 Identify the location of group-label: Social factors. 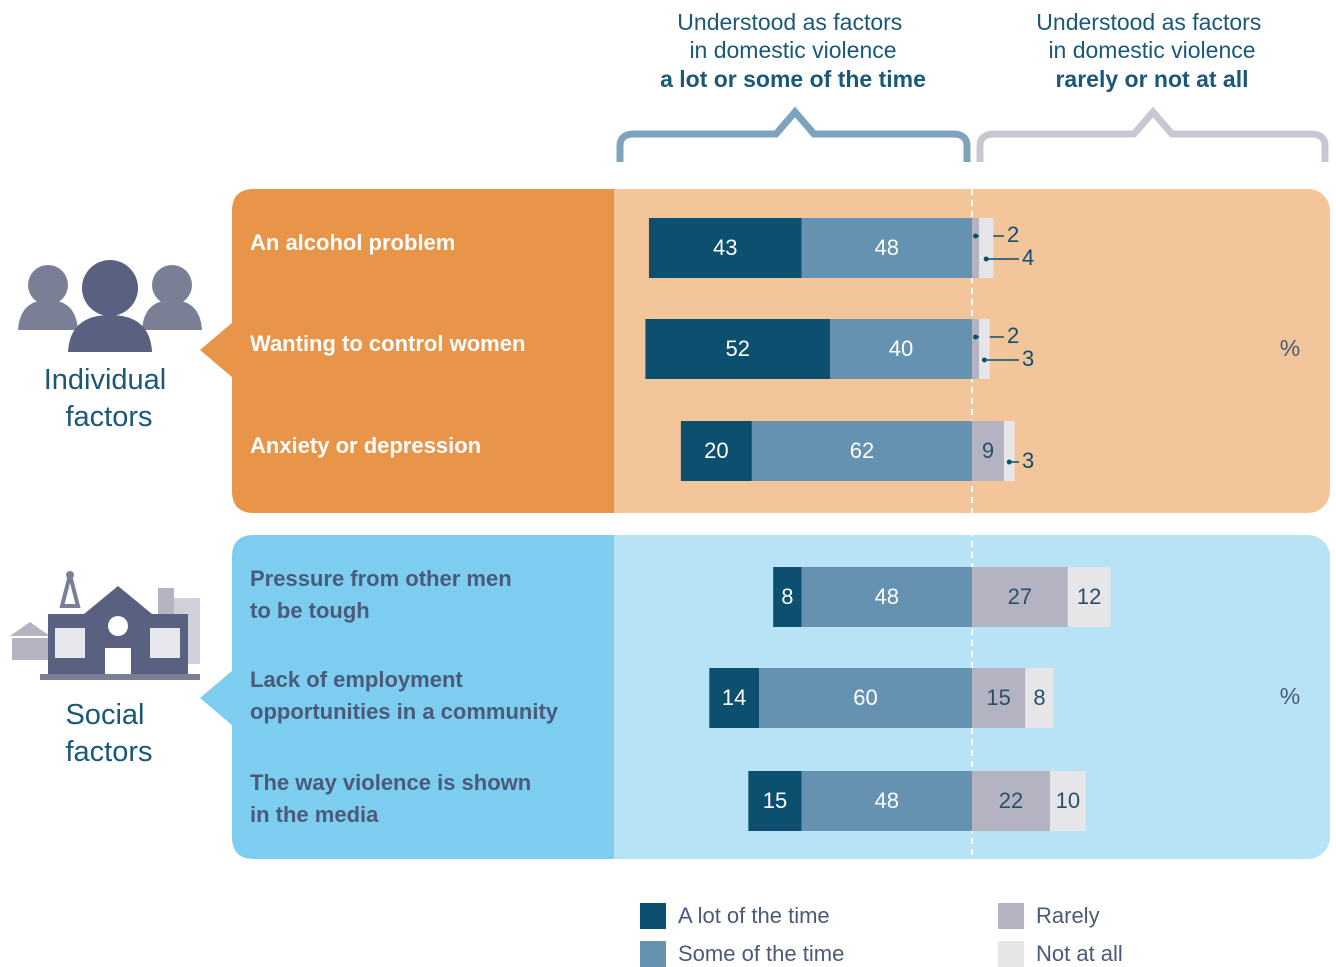
(108, 733).